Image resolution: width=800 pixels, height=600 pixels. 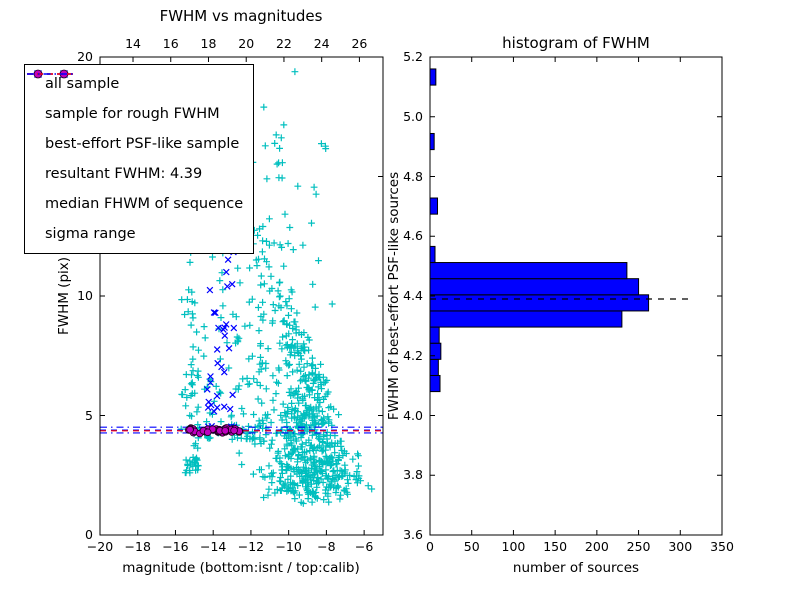 I want to click on right-plot-ylabel: FWHM of best-effort PSF-like sources, so click(x=394, y=296).